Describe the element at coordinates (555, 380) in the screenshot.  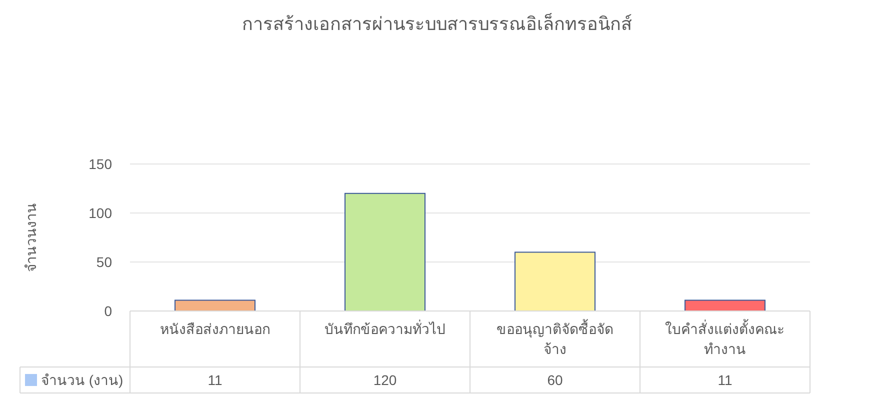
I see `data-label: 60` at that location.